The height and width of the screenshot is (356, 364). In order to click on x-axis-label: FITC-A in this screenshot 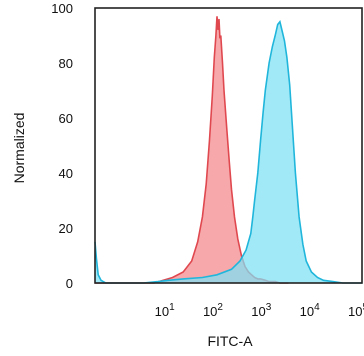, I will do `click(230, 341)`.